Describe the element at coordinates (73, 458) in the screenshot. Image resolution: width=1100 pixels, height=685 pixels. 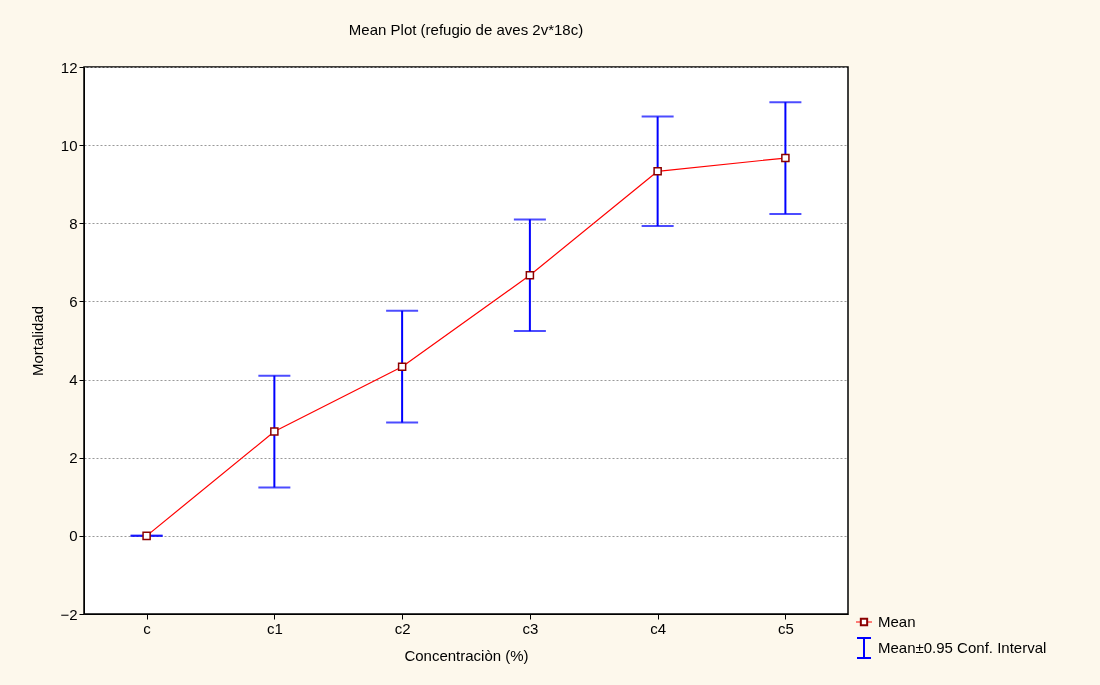
I see `y-tick-label: 2` at that location.